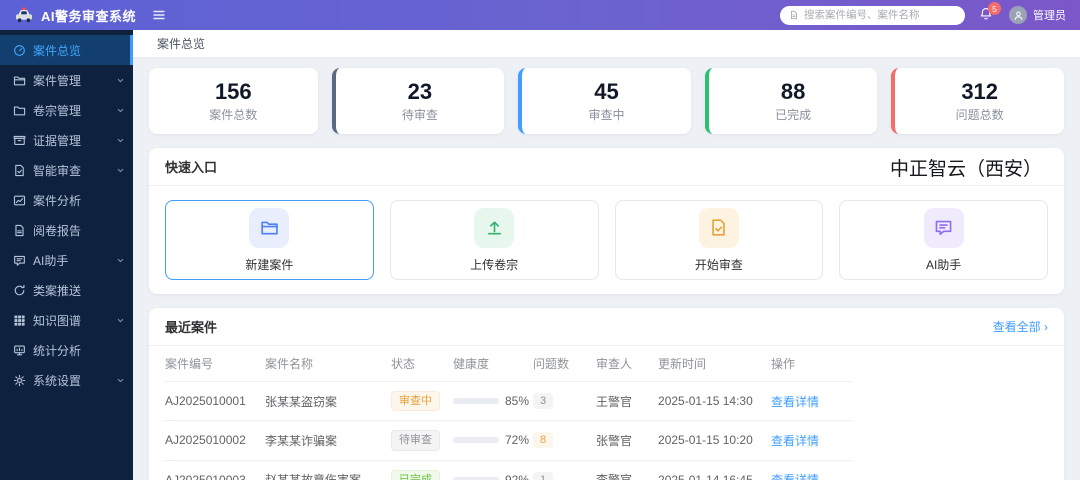 This screenshot has width=1080, height=480. I want to click on sidebar-item-evidence-management: 证据管理, so click(66, 140).